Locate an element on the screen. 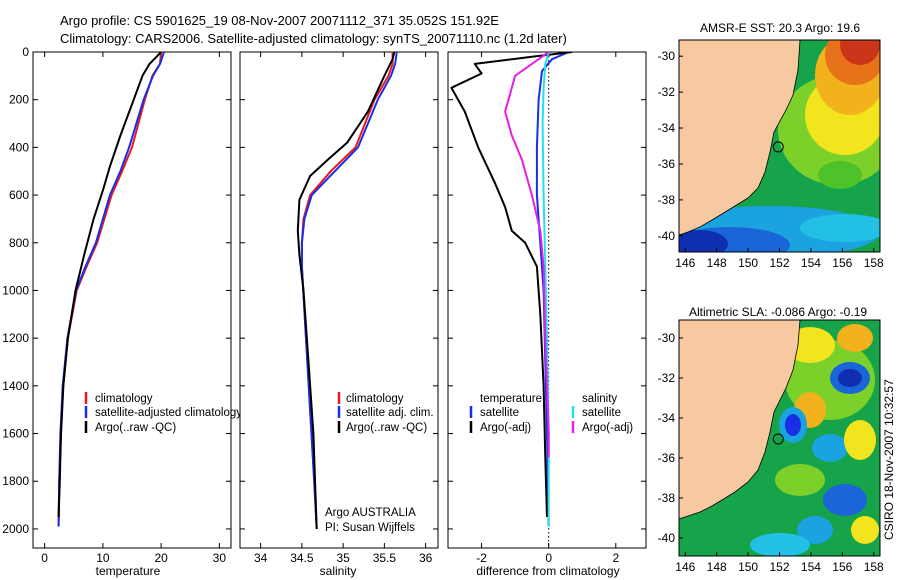  y-tick-label: 1400 is located at coordinates (15, 386).